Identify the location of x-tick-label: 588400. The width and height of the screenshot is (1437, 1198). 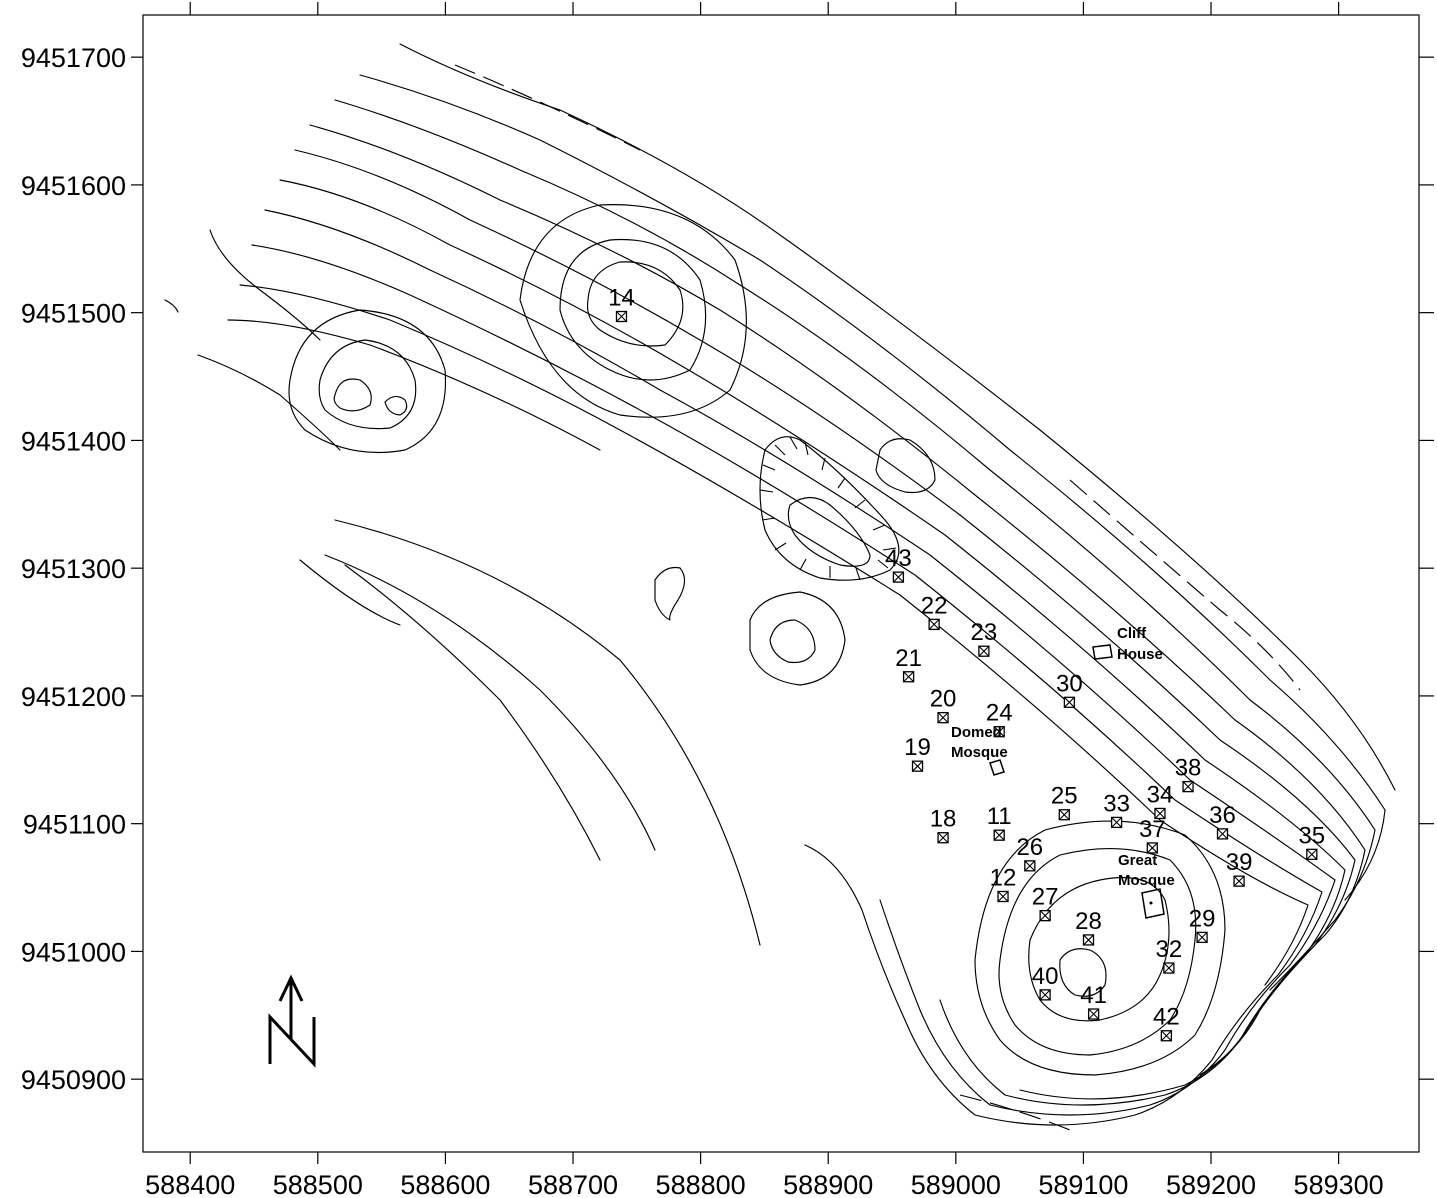
(190, 1184).